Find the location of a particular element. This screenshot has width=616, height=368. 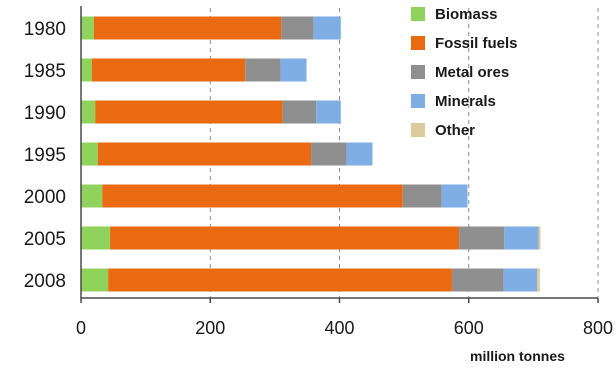

bar-fossil-fuels-1985 is located at coordinates (168, 70).